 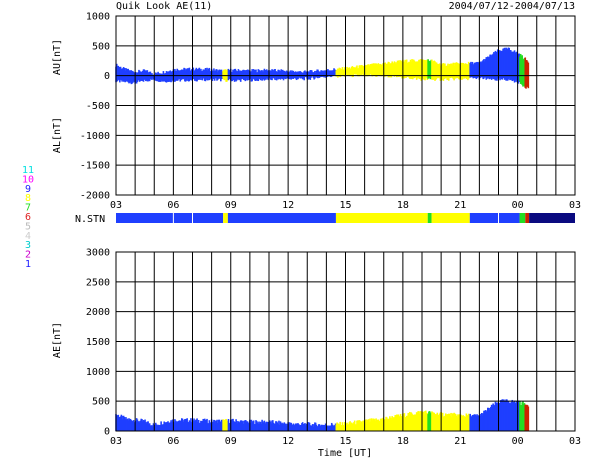 I want to click on y-tick-label: -1000, so click(x=95, y=136).